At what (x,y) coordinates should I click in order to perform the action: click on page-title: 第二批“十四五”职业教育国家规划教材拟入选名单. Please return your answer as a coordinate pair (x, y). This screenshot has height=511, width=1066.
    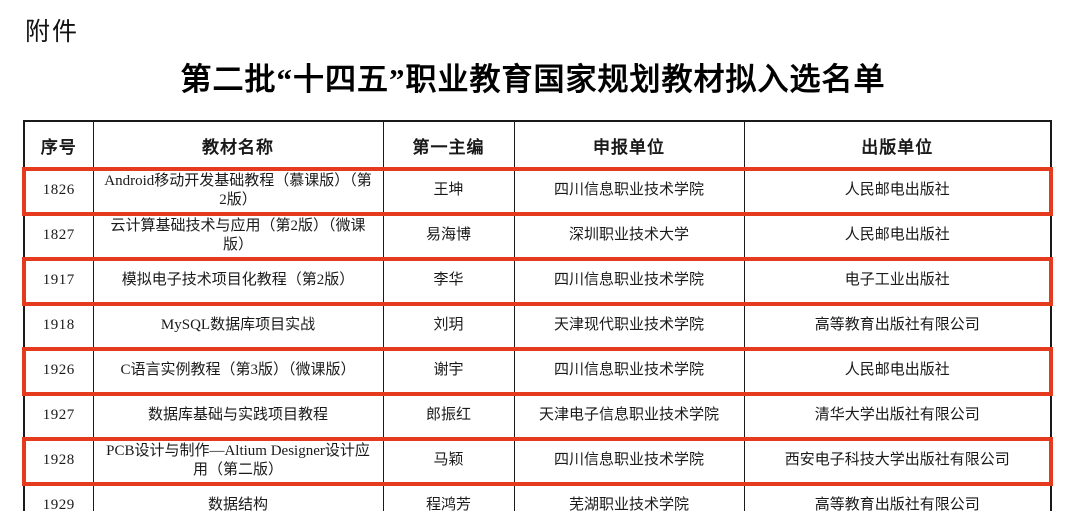
    Looking at the image, I should click on (533, 79).